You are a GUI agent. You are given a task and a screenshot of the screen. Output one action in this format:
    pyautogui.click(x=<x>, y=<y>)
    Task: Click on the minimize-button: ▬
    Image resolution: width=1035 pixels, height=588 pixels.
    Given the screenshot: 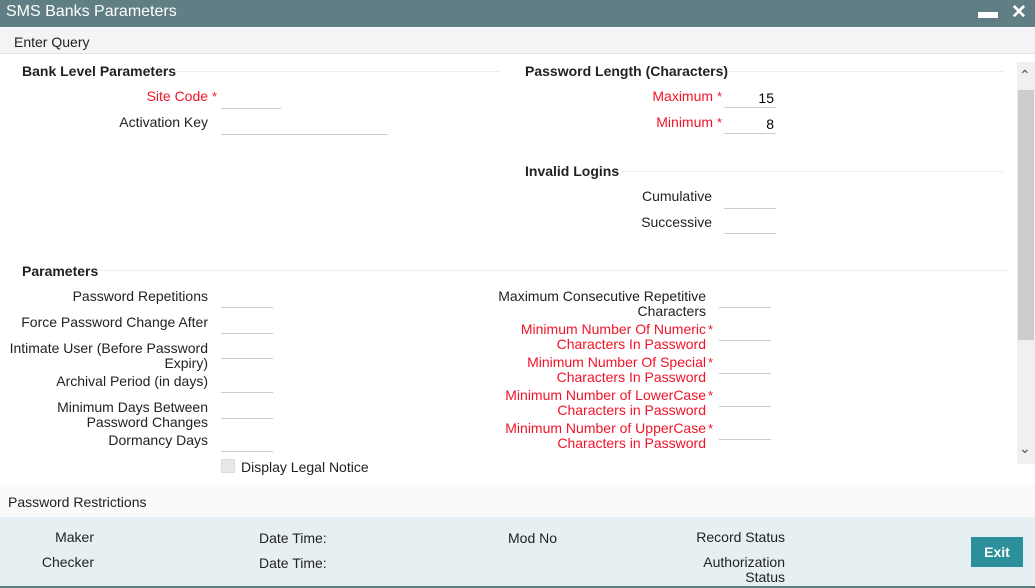 What is the action you would take?
    pyautogui.click(x=988, y=12)
    